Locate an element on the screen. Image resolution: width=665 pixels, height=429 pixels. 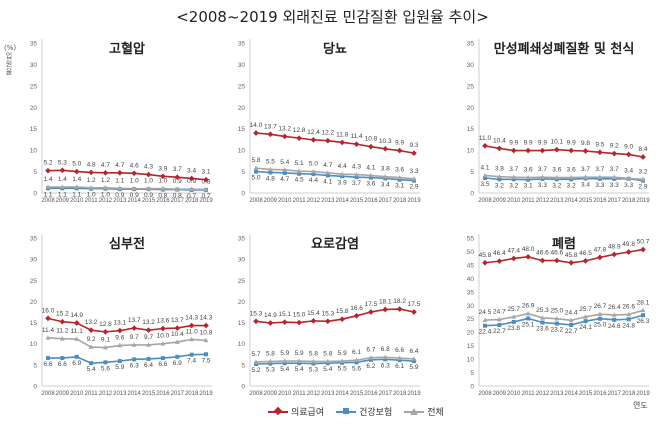
data-label: 16.0 is located at coordinates (48, 310).